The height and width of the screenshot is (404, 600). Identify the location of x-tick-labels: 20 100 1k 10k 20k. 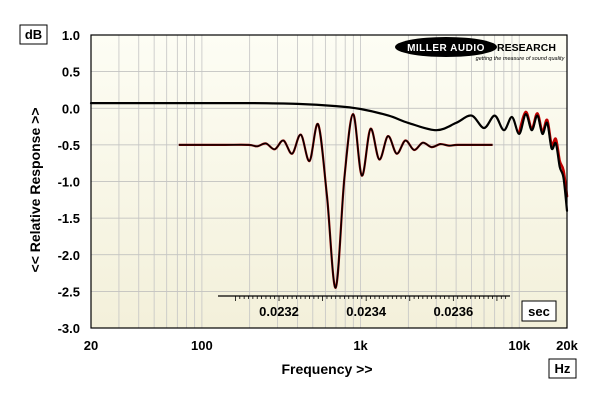
(331, 345).